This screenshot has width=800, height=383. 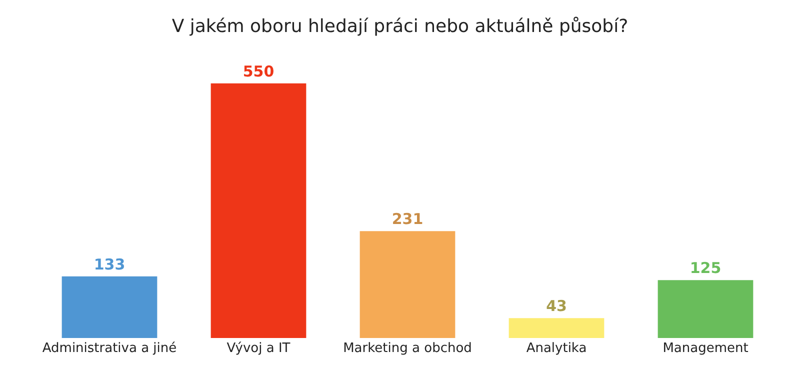 What do you see at coordinates (110, 264) in the screenshot?
I see `data-label: 133` at bounding box center [110, 264].